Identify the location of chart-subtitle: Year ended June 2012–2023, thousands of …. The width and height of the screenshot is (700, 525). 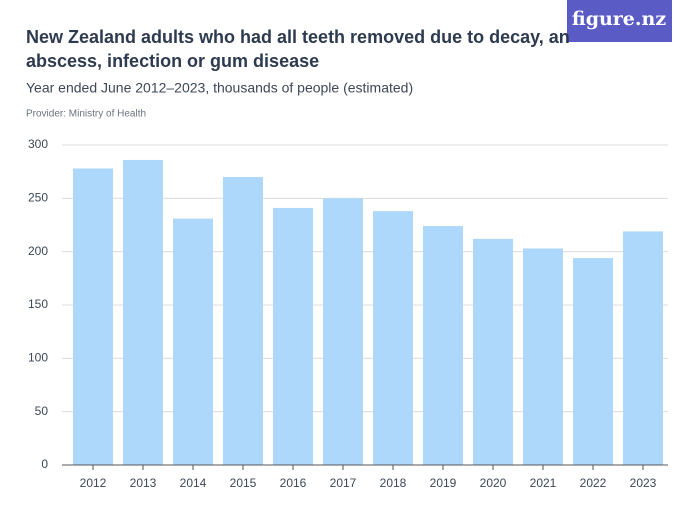
(219, 88).